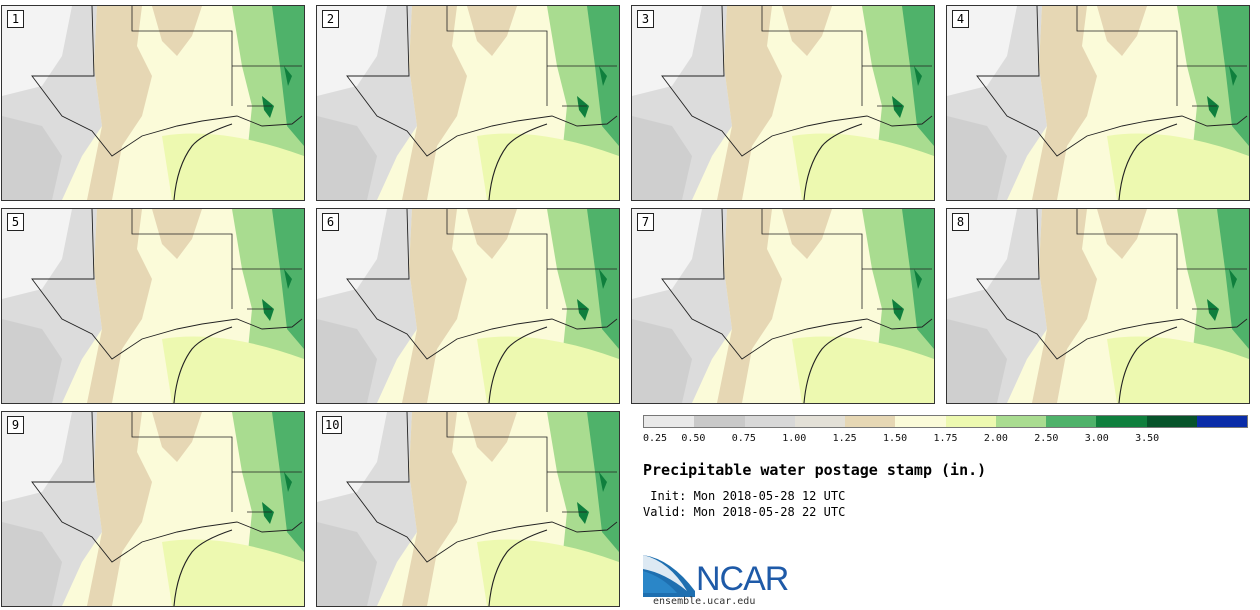 The height and width of the screenshot is (610, 1260). I want to click on member-number: 10, so click(332, 425).